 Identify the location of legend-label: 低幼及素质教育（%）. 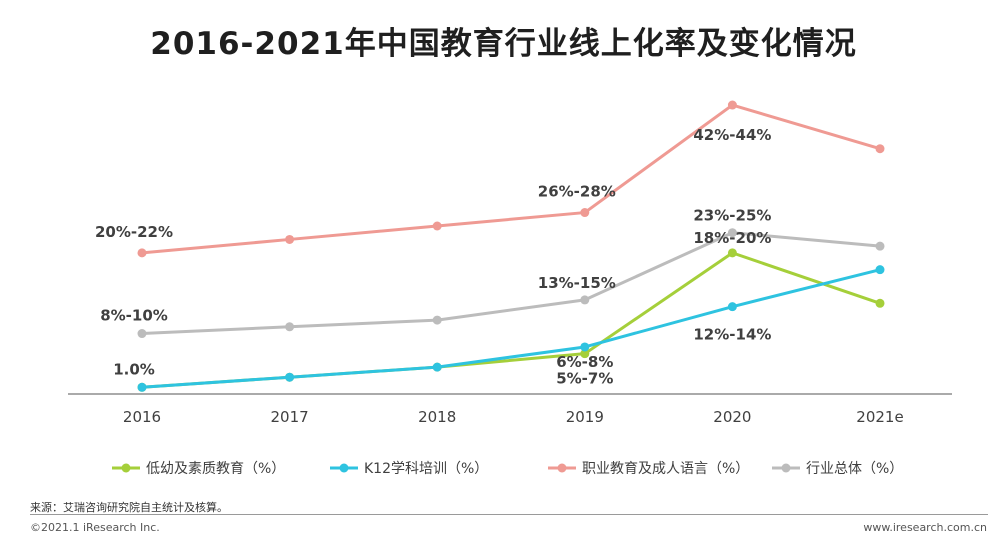
(215, 469).